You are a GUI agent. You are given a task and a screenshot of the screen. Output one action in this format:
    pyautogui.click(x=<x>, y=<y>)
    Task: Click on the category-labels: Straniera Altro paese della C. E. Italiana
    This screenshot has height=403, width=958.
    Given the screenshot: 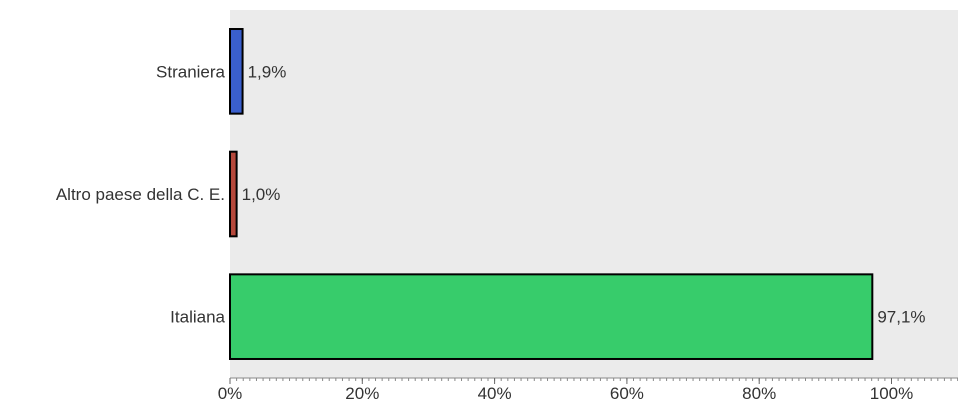 What is the action you would take?
    pyautogui.click(x=141, y=194)
    